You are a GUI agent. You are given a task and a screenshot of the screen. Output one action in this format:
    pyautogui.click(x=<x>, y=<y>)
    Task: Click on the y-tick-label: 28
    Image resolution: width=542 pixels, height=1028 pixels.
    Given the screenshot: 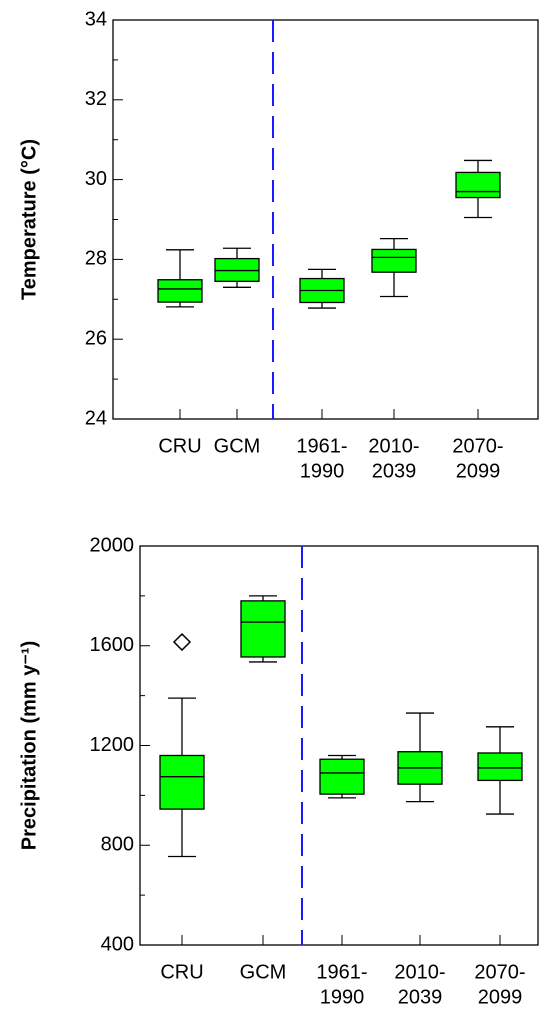 What is the action you would take?
    pyautogui.click(x=96, y=259)
    